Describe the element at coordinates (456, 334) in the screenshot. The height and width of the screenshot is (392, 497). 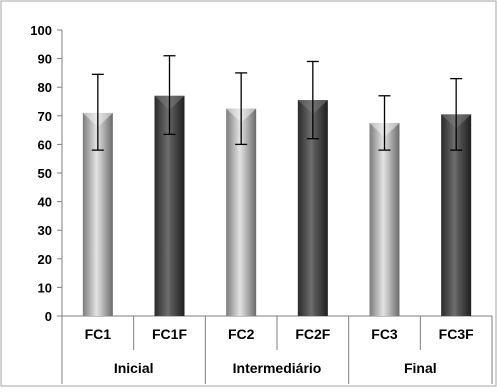
I see `x-tick-label-fc3f: FC3F` at that location.